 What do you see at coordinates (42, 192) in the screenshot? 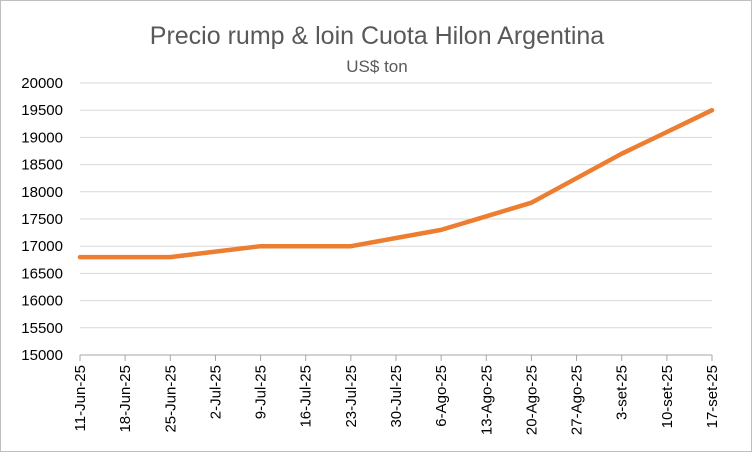
I see `y-tick-label: 18000` at bounding box center [42, 192].